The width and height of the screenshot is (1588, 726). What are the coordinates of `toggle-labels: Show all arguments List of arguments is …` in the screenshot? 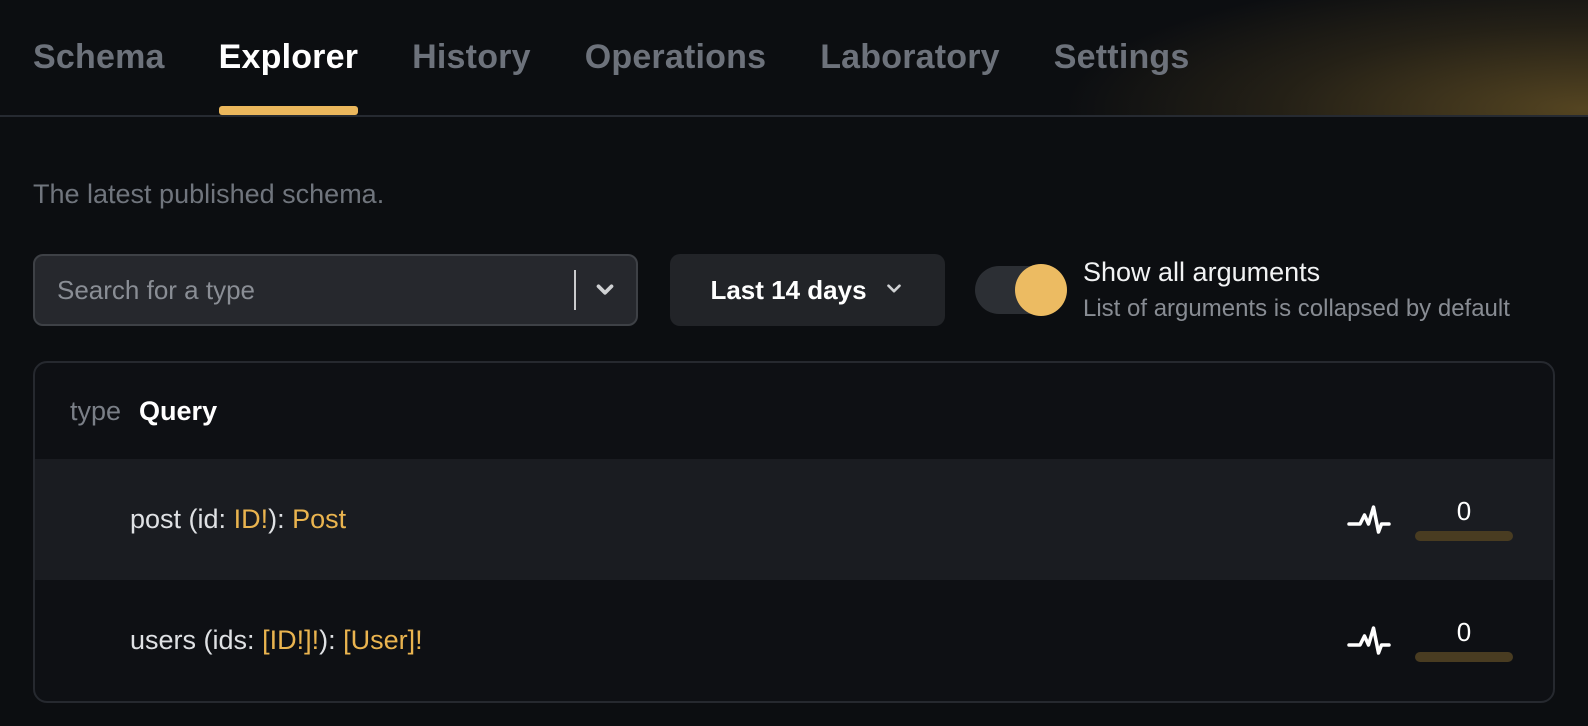 It's located at (1296, 290).